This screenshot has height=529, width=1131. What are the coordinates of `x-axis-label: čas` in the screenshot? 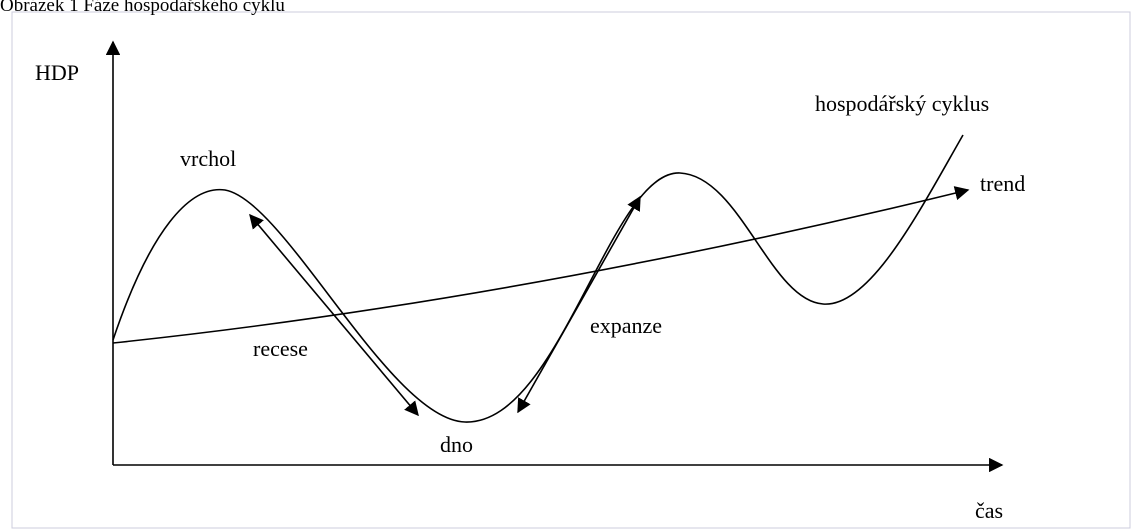 It's located at (989, 510).